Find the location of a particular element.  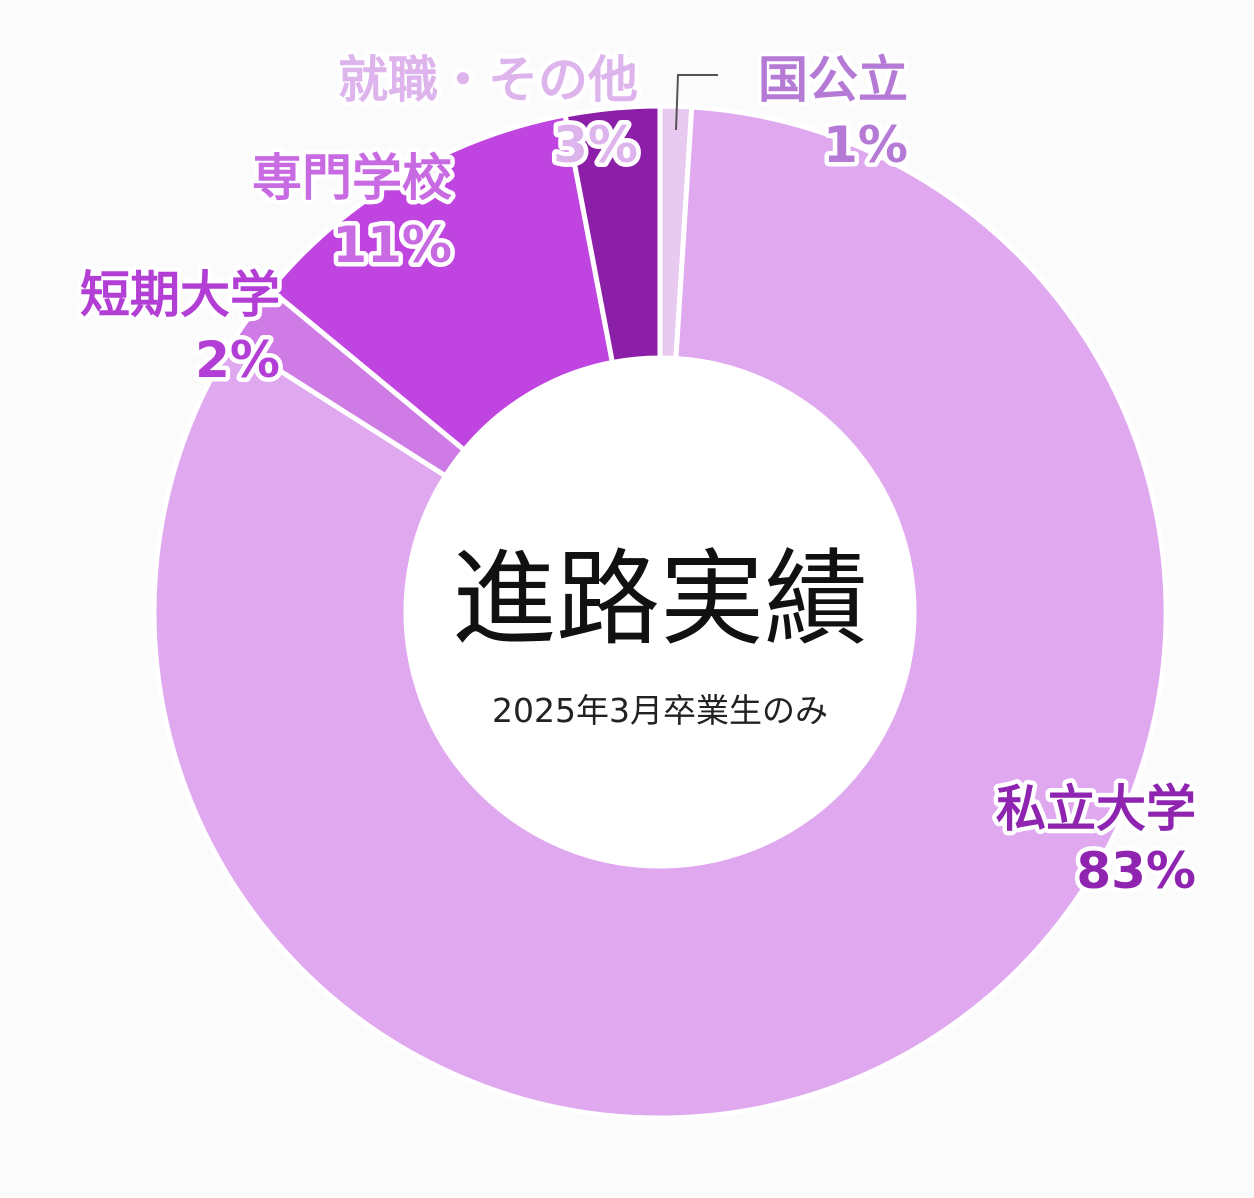

slice-name-vocational-school: 専門学校 is located at coordinates (352, 178).